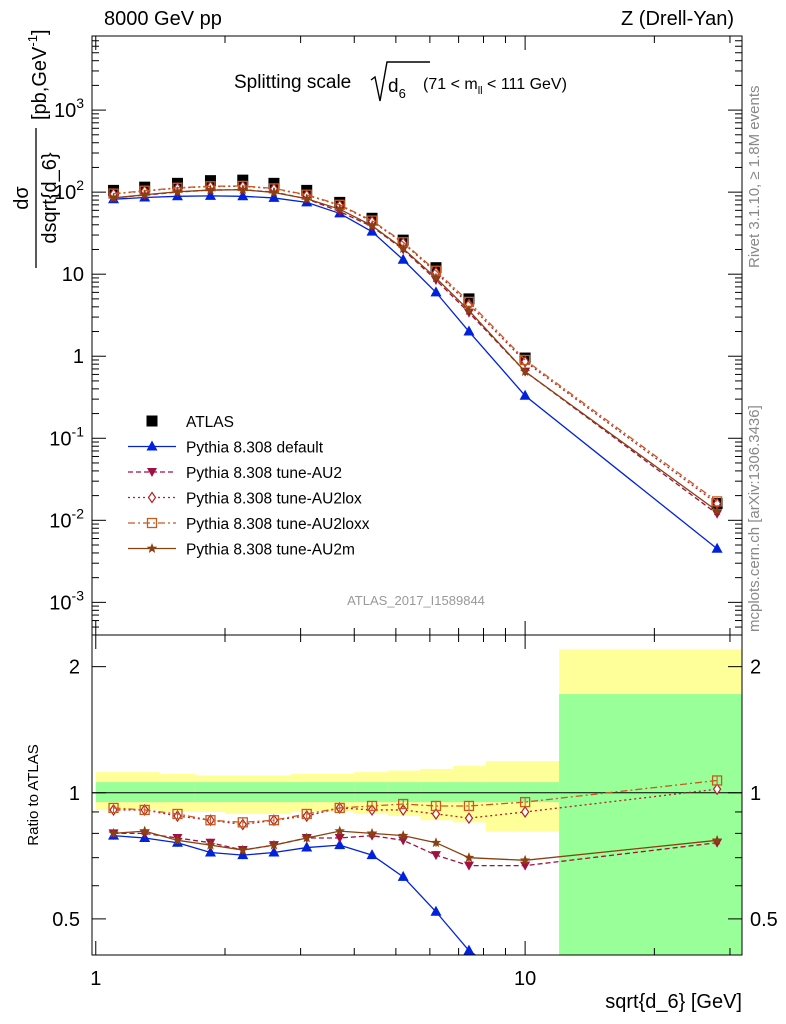 This screenshot has height=1024, width=786. Describe the element at coordinates (78, 357) in the screenshot. I see `y-tick-label: 1` at that location.